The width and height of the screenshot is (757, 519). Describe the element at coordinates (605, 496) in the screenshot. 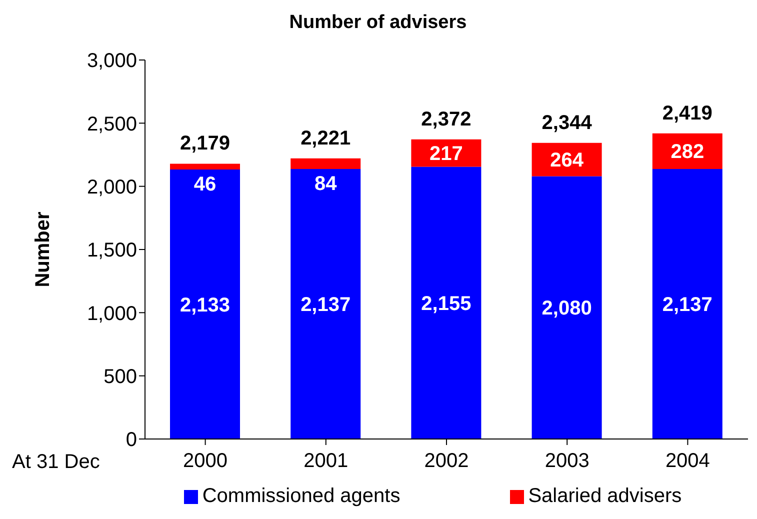

I see `legend-label: Salaried advisers` at that location.